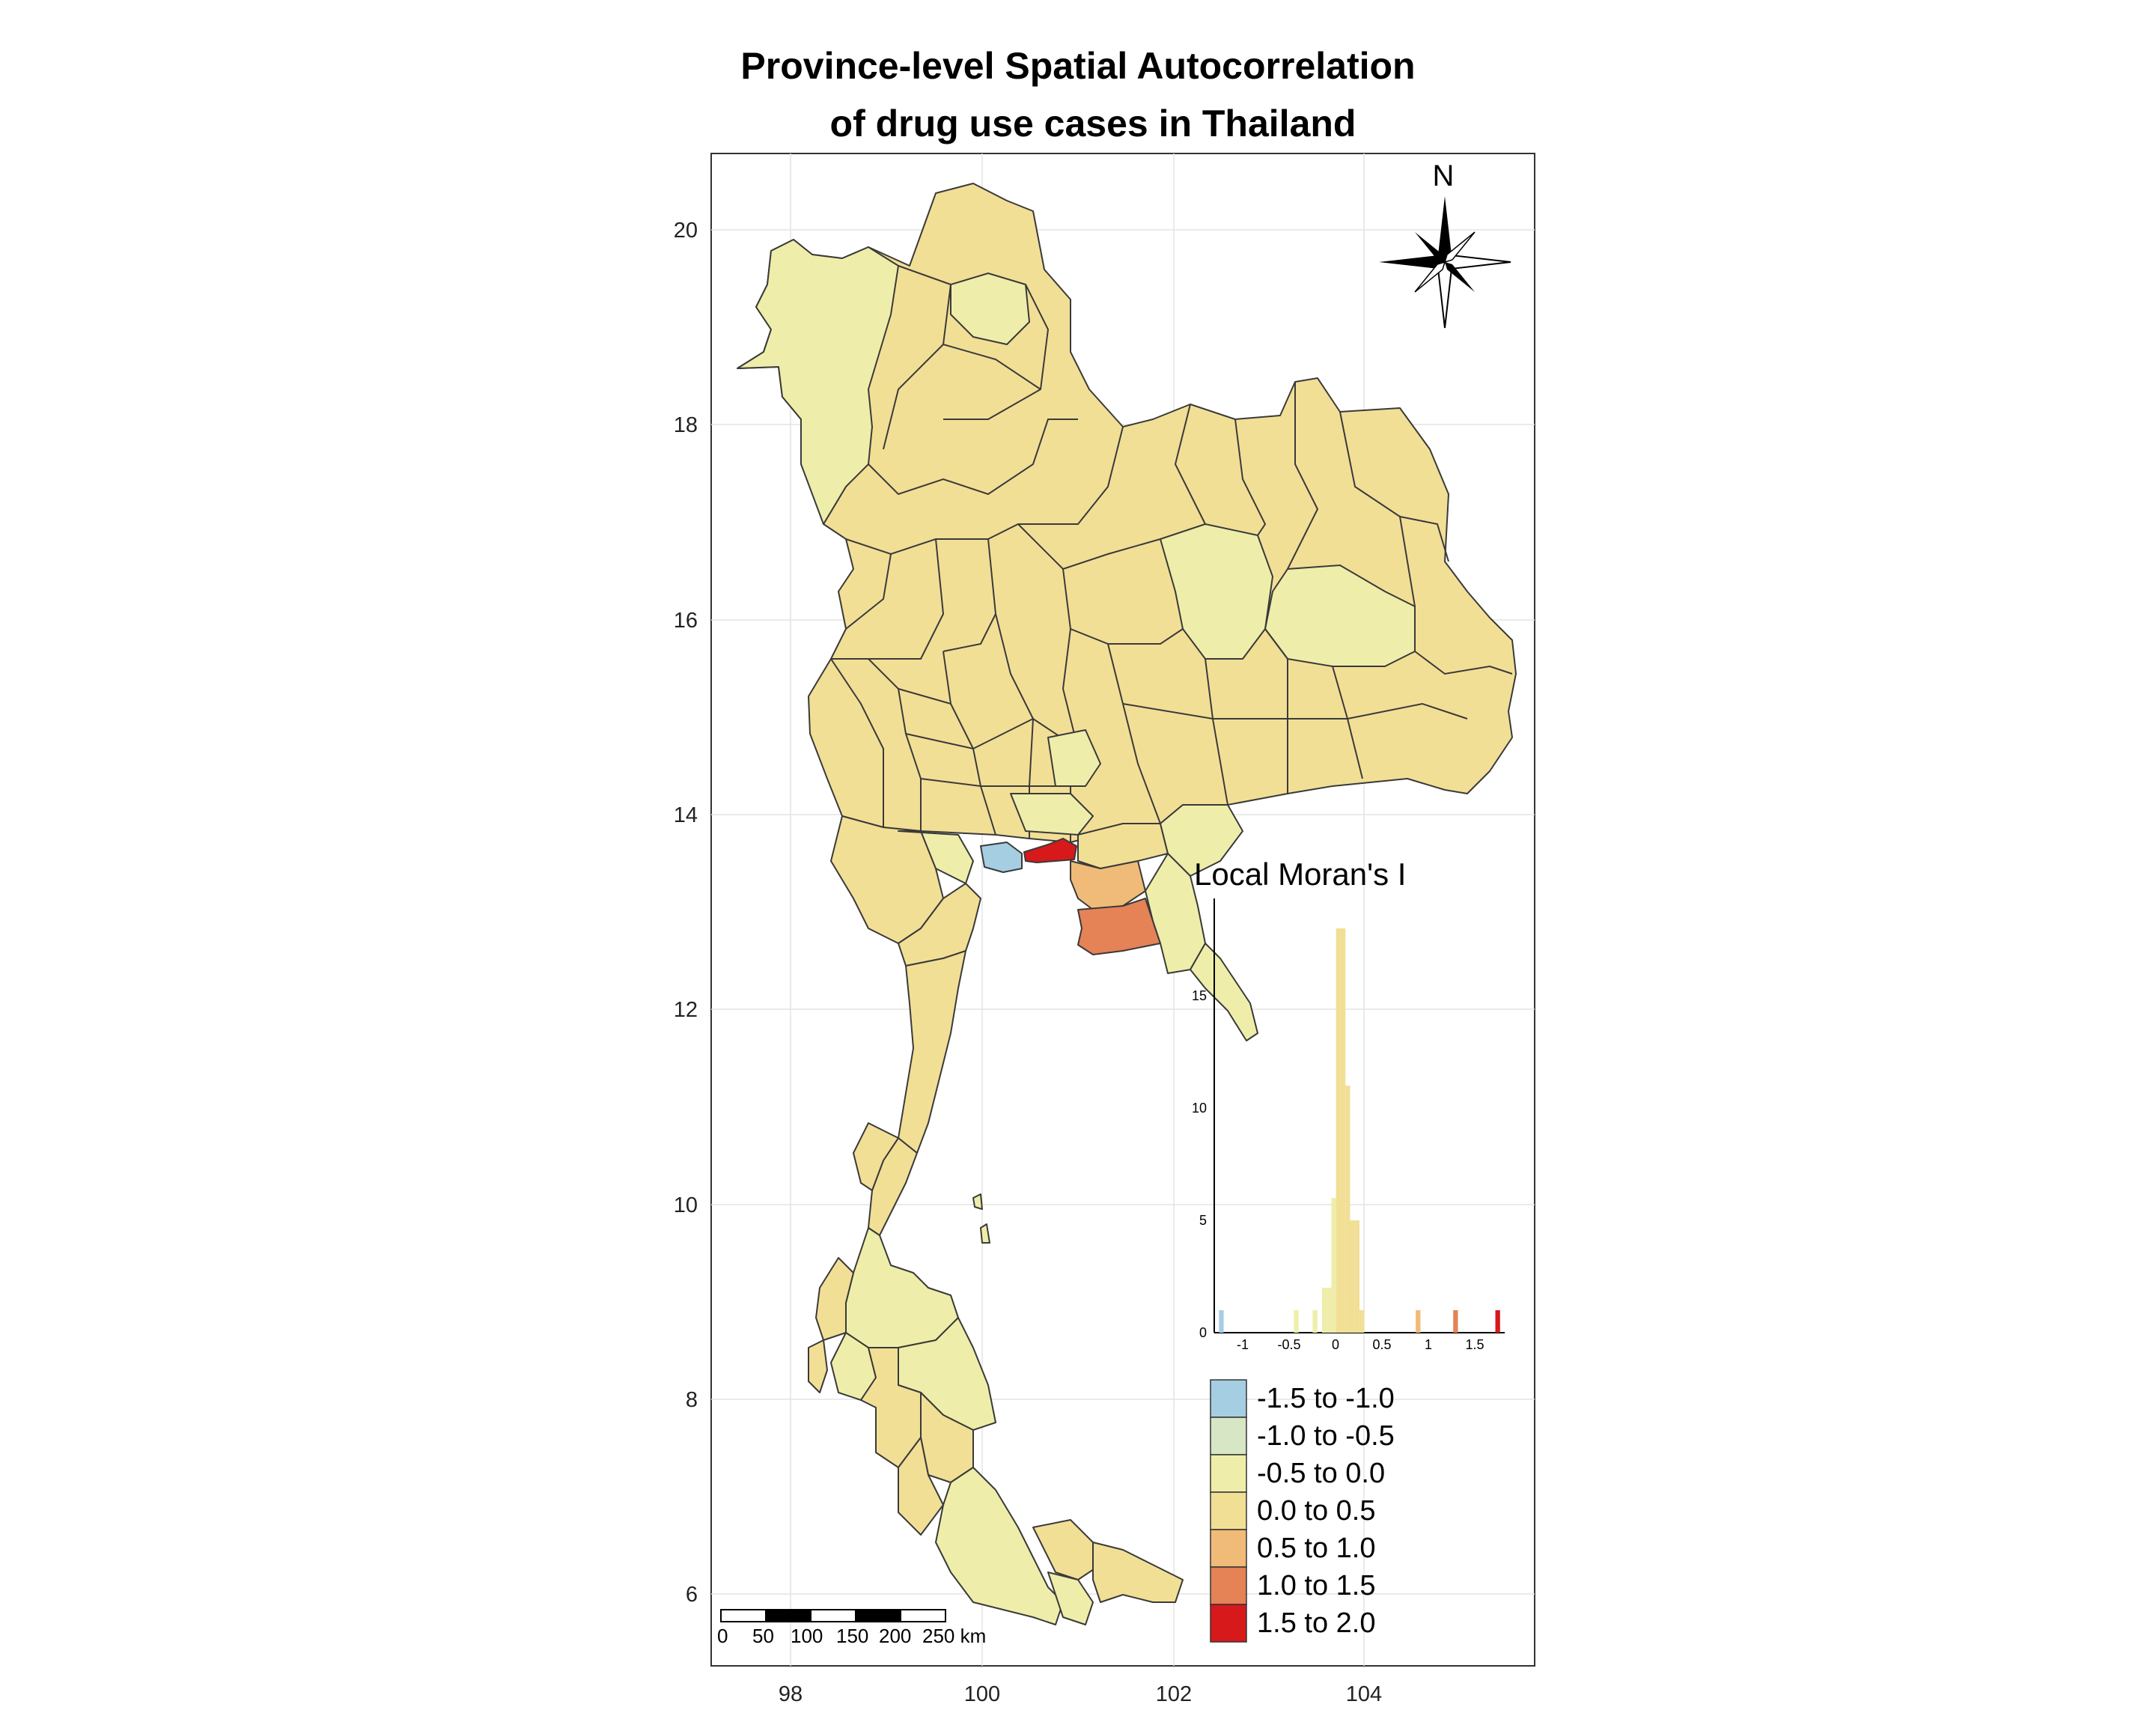 The height and width of the screenshot is (1725, 2156). What do you see at coordinates (722, 1636) in the screenshot?
I see `scale-label-0: 0` at bounding box center [722, 1636].